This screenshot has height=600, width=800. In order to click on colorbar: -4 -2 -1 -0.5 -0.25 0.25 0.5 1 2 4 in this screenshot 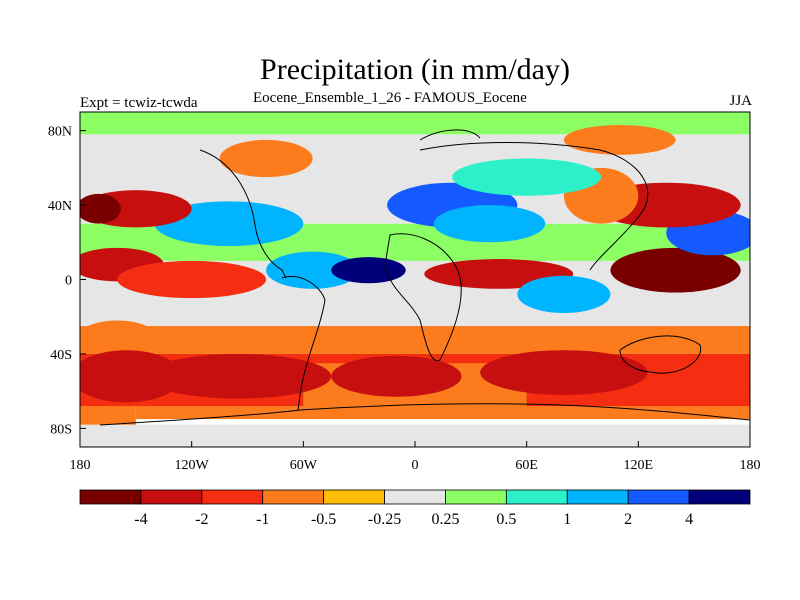, I will do `click(415, 508)`.